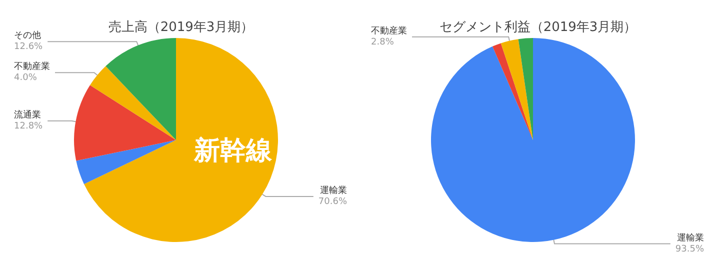  I want to click on data-label: 93.5%, so click(689, 249).